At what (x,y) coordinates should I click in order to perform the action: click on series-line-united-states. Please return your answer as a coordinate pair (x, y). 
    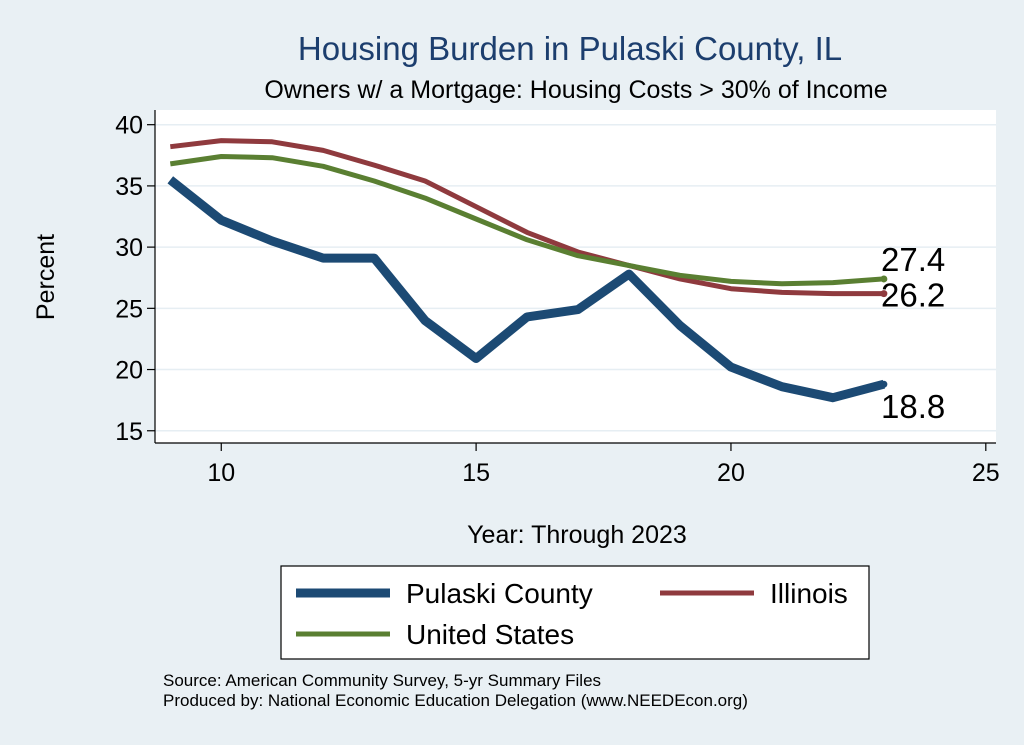
    Looking at the image, I should click on (527, 220).